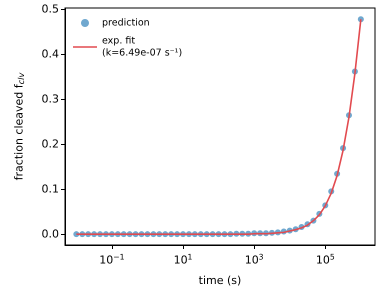 The height and width of the screenshot is (303, 384). What do you see at coordinates (50, 234) in the screenshot?
I see `y-tick-label: 0.0` at bounding box center [50, 234].